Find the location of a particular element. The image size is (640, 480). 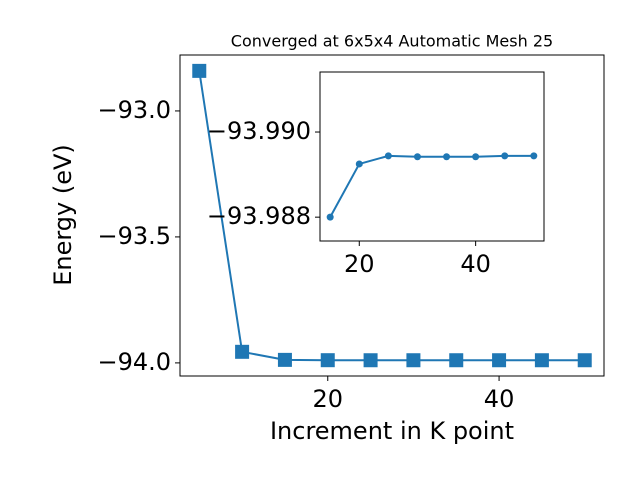

y-tick-label: −93.5 is located at coordinates (134, 236).